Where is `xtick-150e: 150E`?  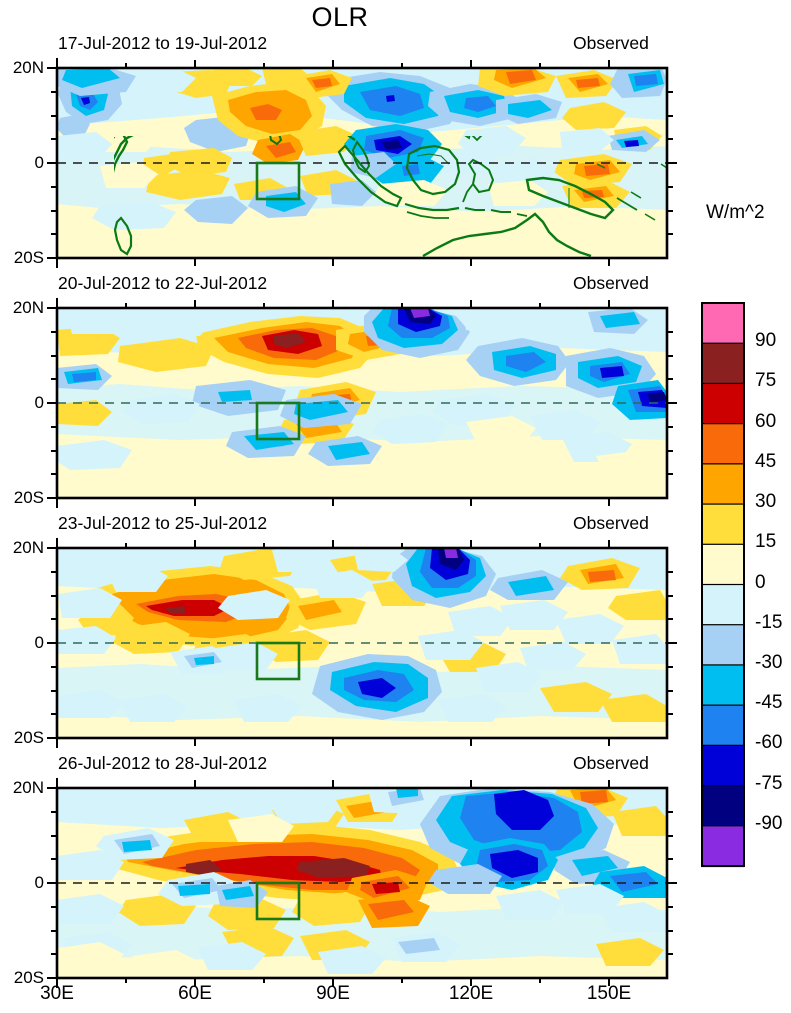
xtick-150e: 150E is located at coordinates (609, 993).